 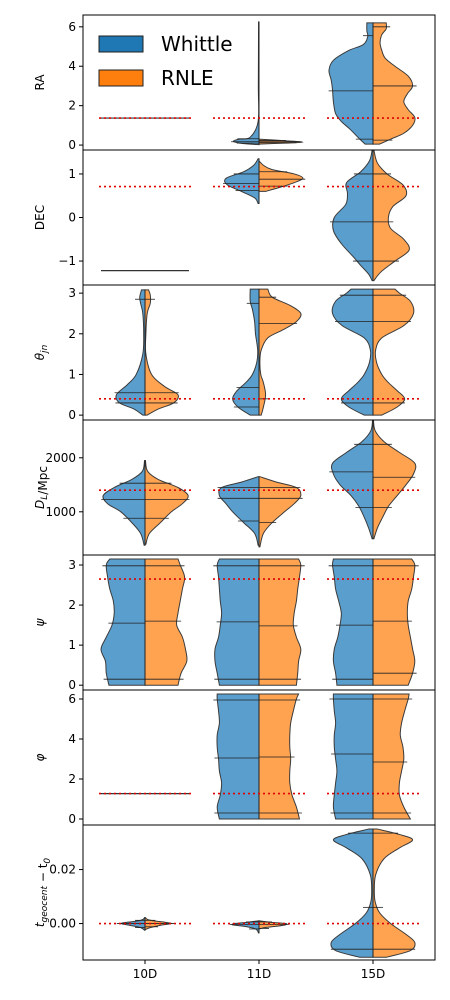 I want to click on y-axis-label: ψ, so click(x=40, y=621).